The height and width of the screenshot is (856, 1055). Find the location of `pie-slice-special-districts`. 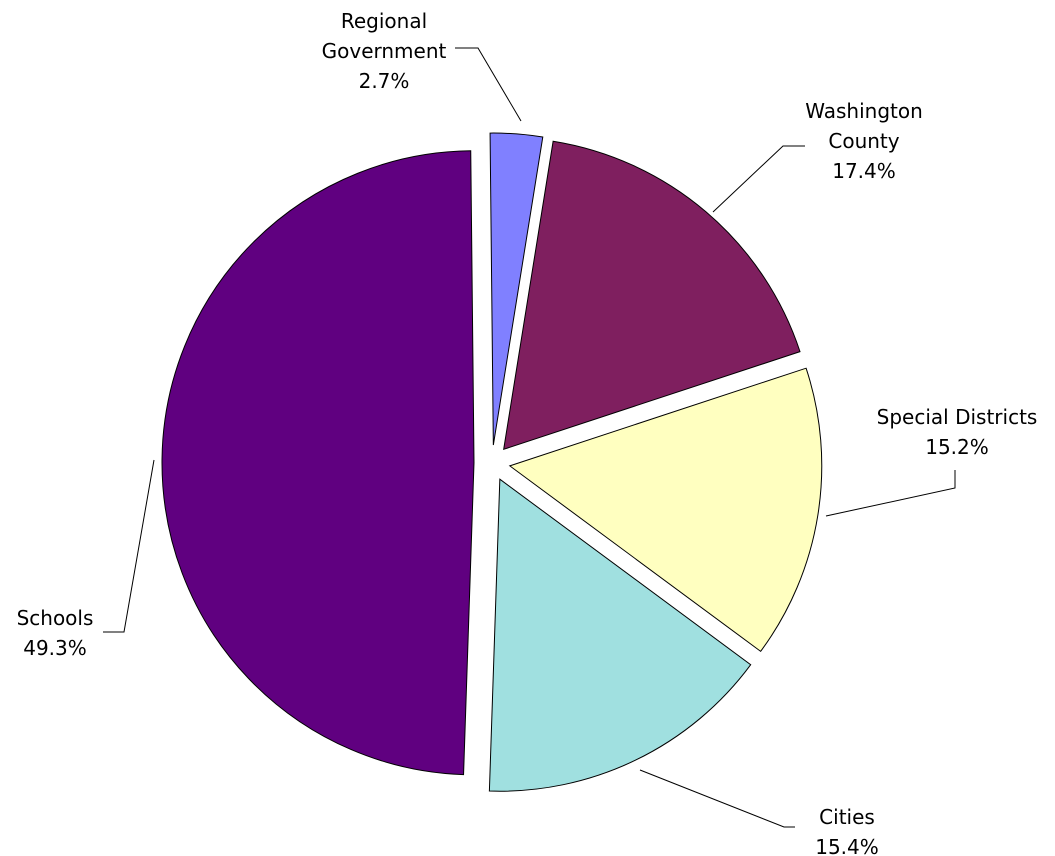

pie-slice-special-districts is located at coordinates (665, 510).